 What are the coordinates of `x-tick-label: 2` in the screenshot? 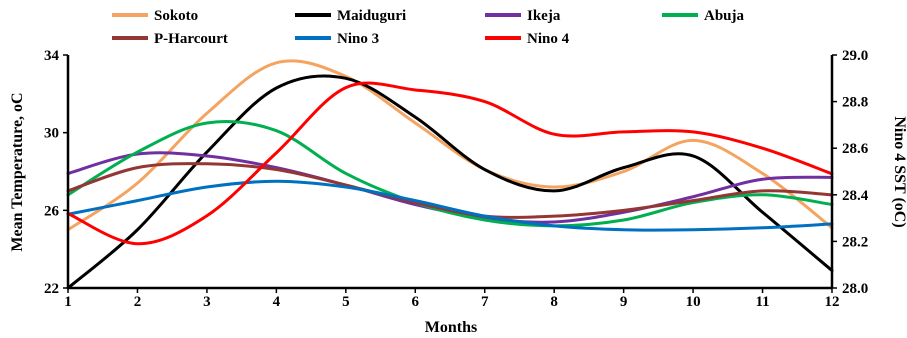 It's located at (138, 302).